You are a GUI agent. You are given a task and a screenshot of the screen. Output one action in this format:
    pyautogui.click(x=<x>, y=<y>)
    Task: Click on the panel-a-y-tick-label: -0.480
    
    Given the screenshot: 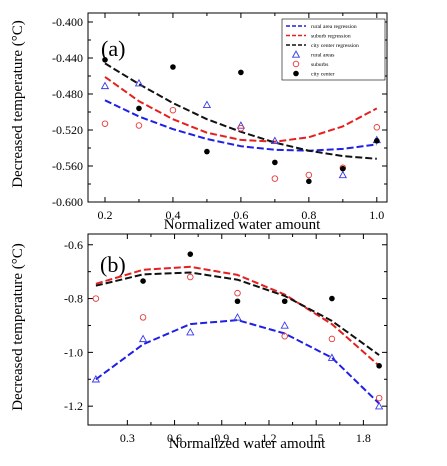 What is the action you would take?
    pyautogui.click(x=67, y=94)
    